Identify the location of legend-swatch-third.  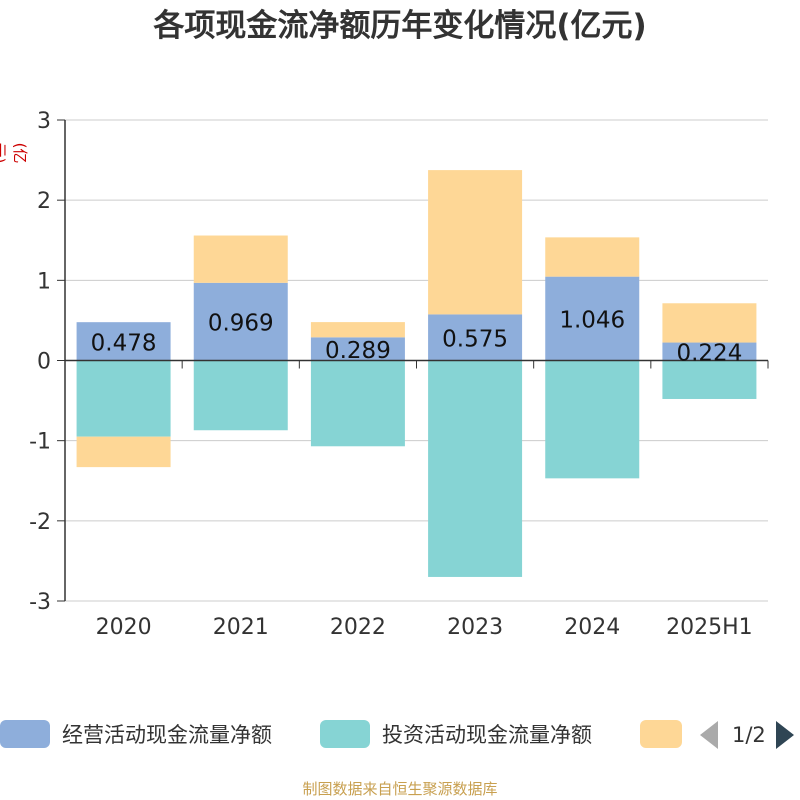
(661, 734).